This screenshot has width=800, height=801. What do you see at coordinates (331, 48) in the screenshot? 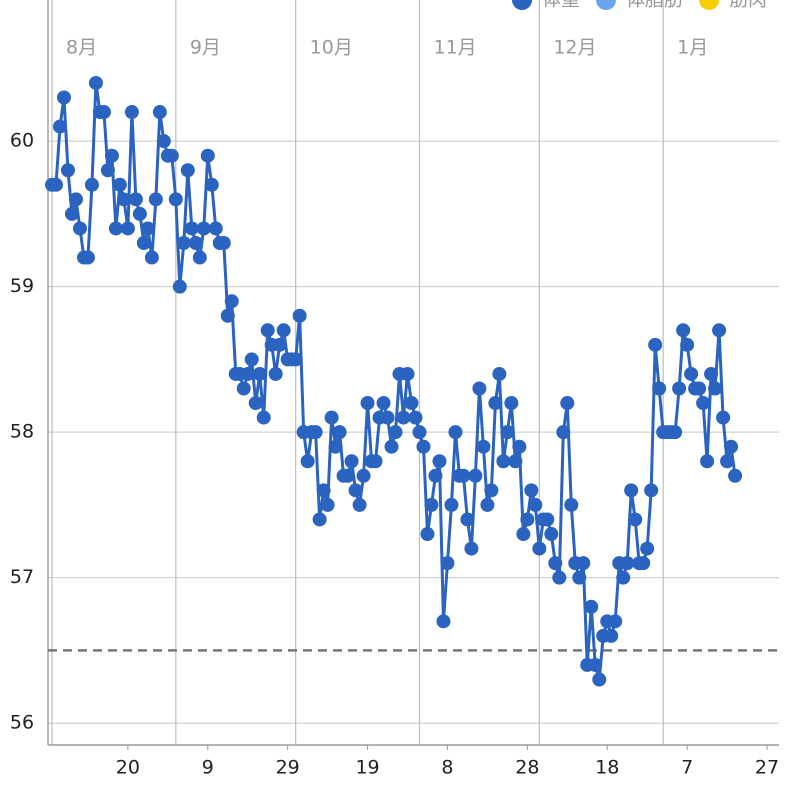
I see `month-label: 10月` at bounding box center [331, 48].